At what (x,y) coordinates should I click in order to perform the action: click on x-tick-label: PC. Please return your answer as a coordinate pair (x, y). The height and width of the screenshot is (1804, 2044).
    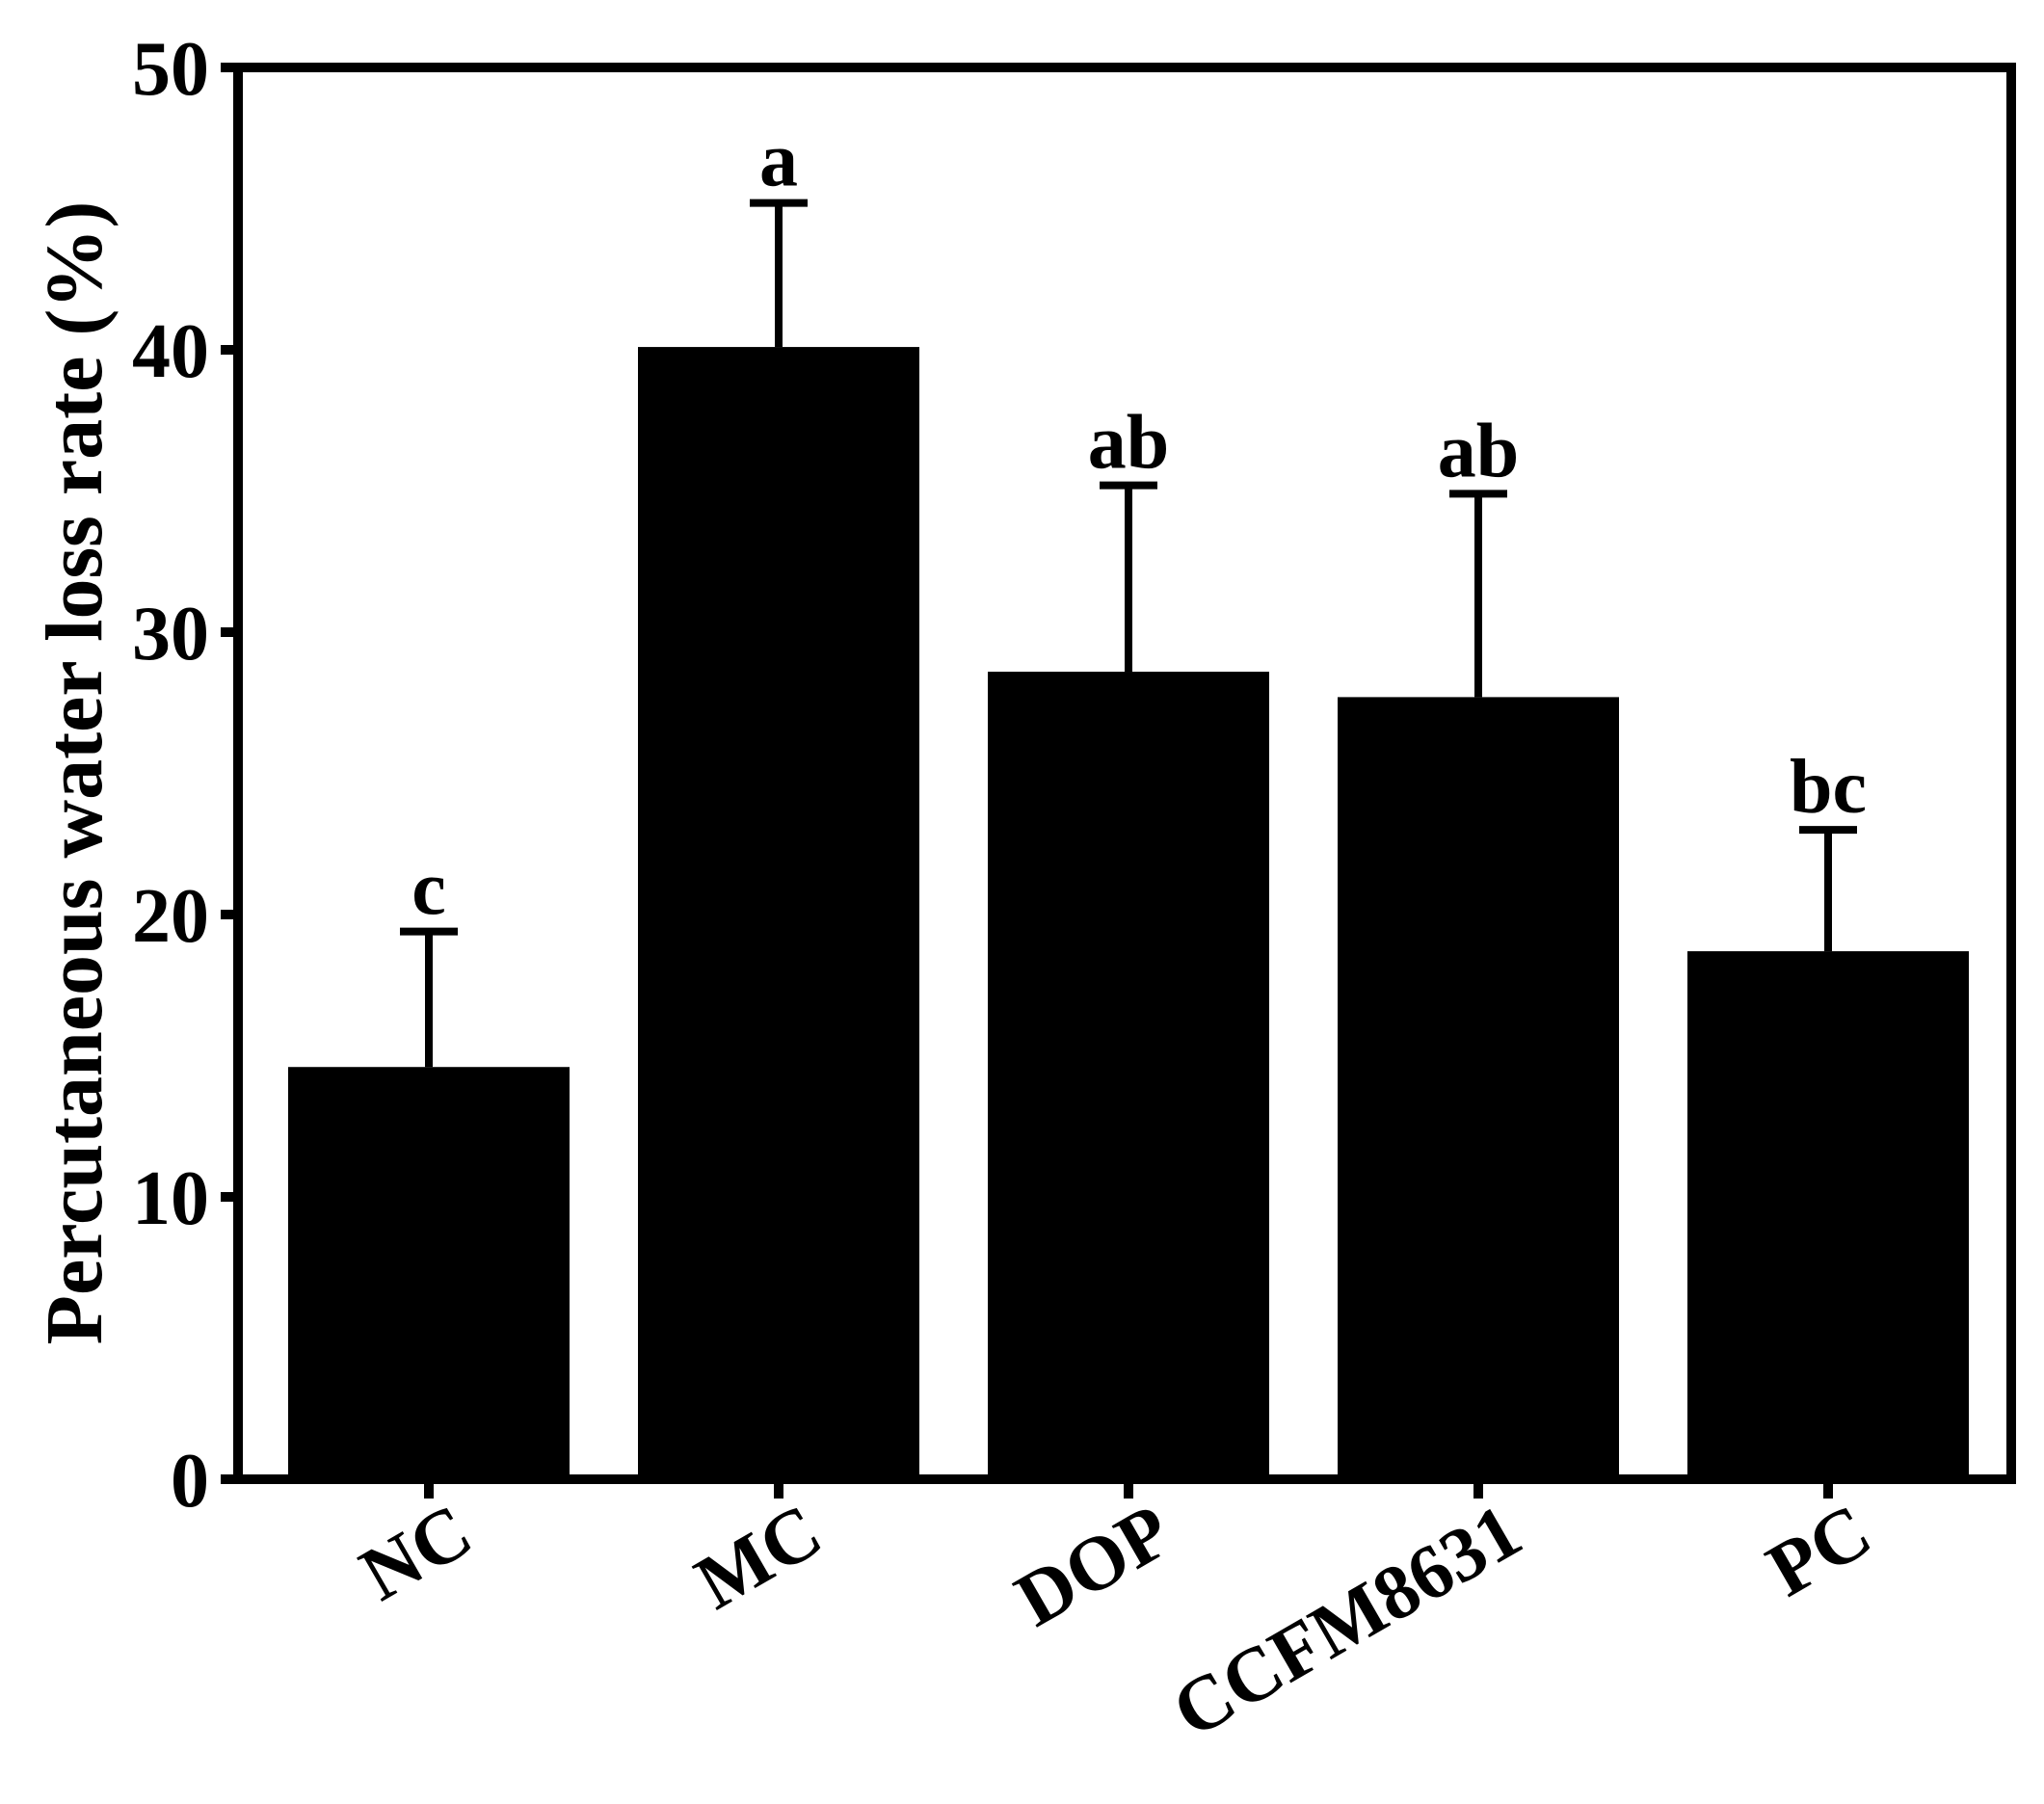
    Looking at the image, I should click on (1819, 1550).